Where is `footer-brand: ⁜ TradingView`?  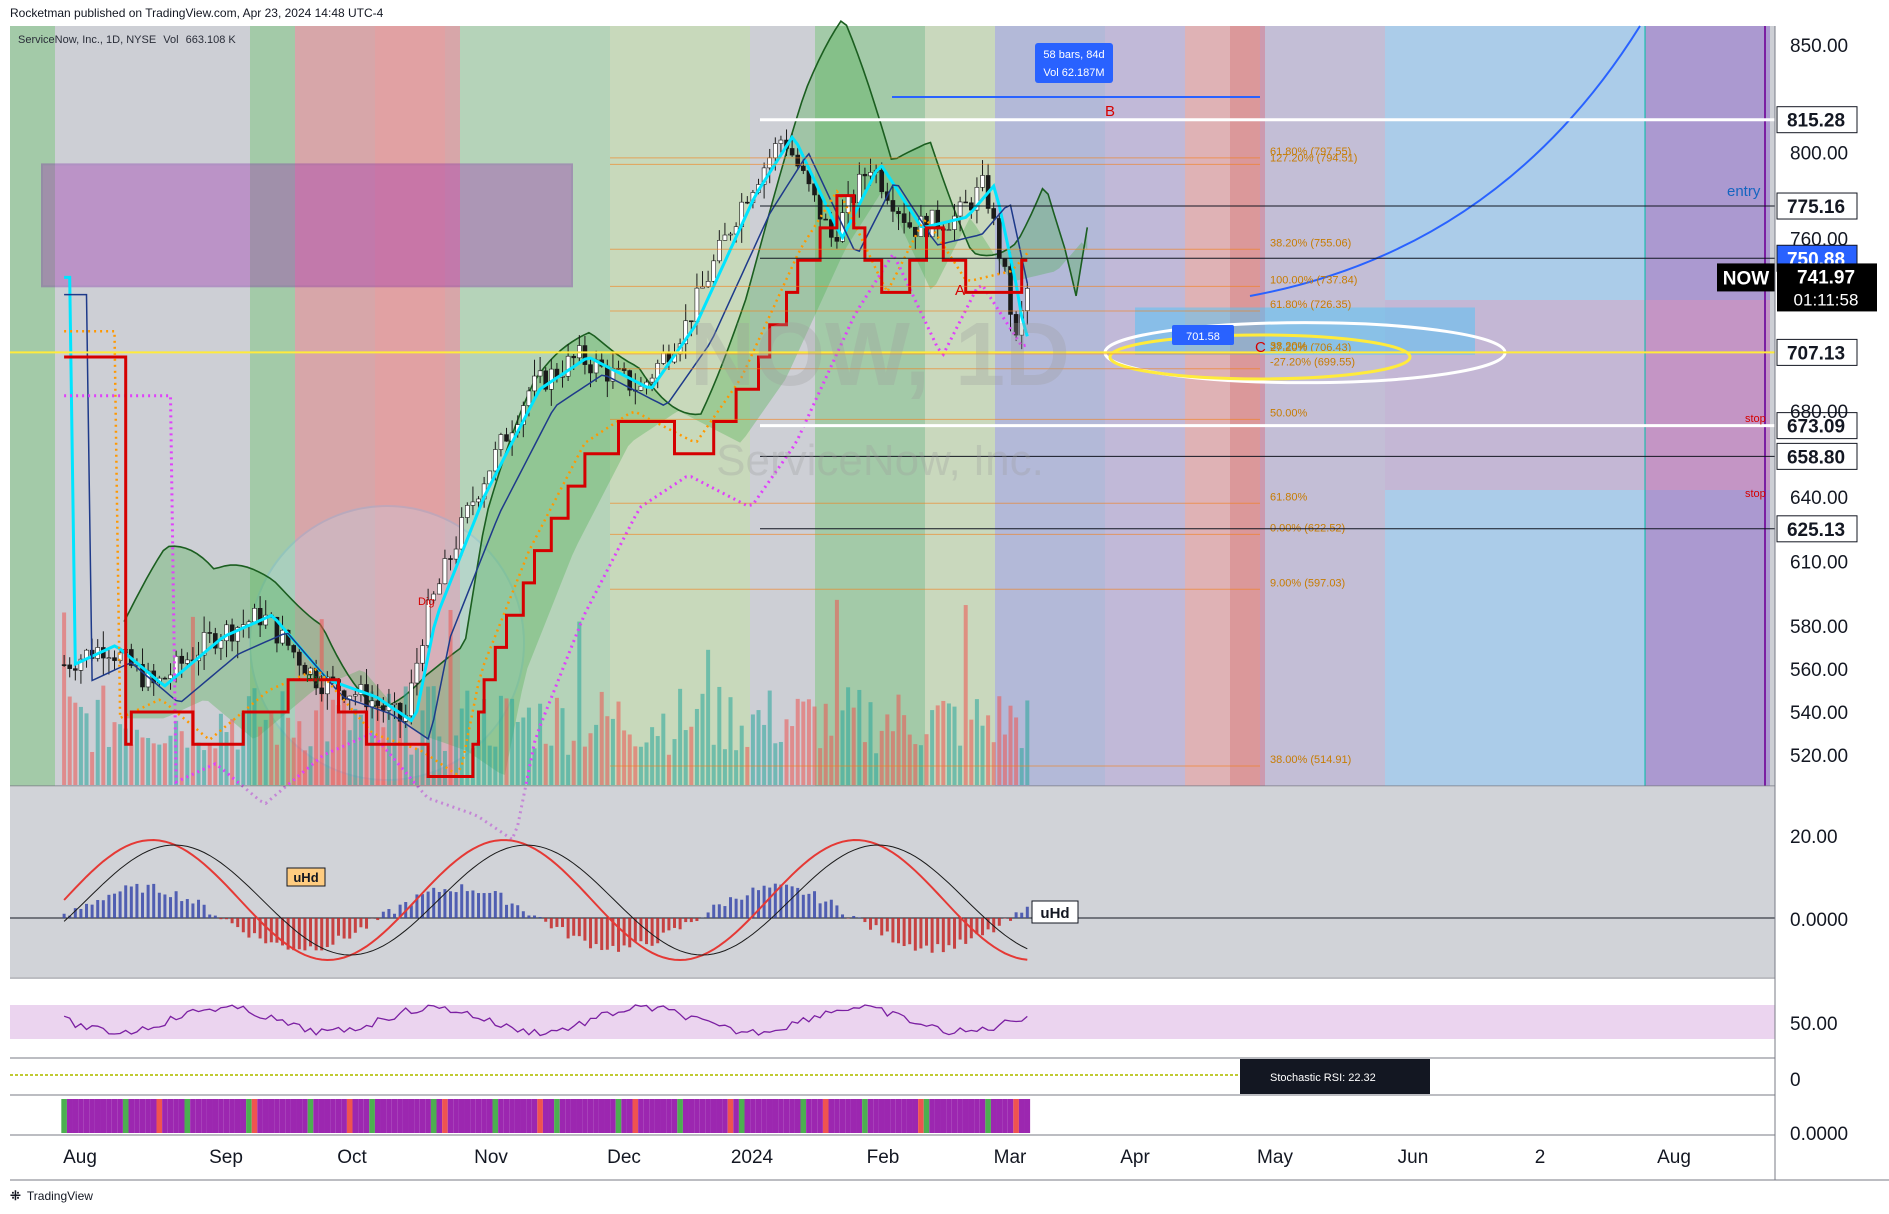 footer-brand: ⁜ TradingView is located at coordinates (51, 1196).